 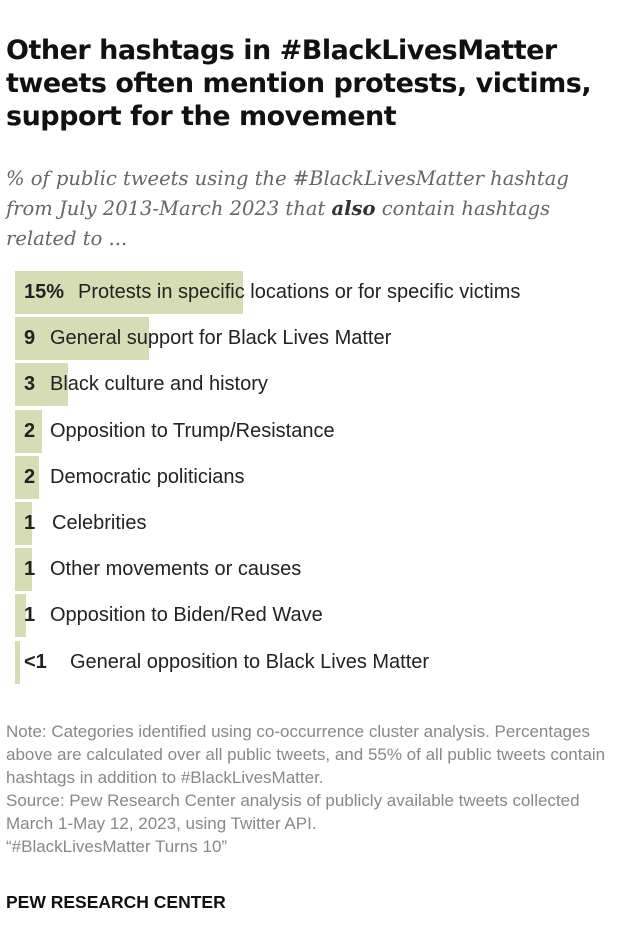 What do you see at coordinates (117, 846) in the screenshot?
I see `report-title: “#BlackLivesMatter Turns 10”` at bounding box center [117, 846].